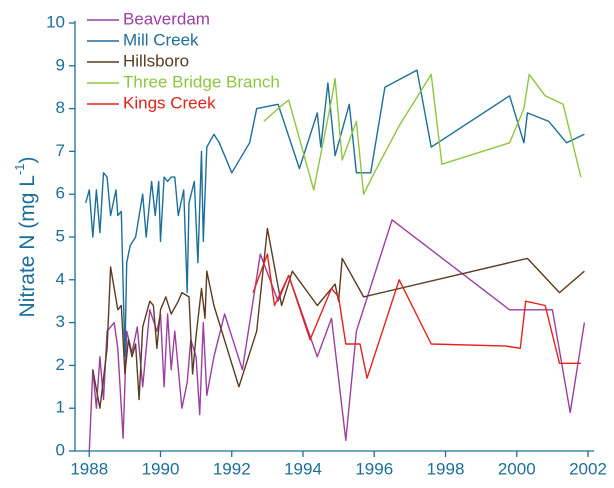 The image size is (614, 488). I want to click on legend-label: Mill Creek, so click(161, 39).